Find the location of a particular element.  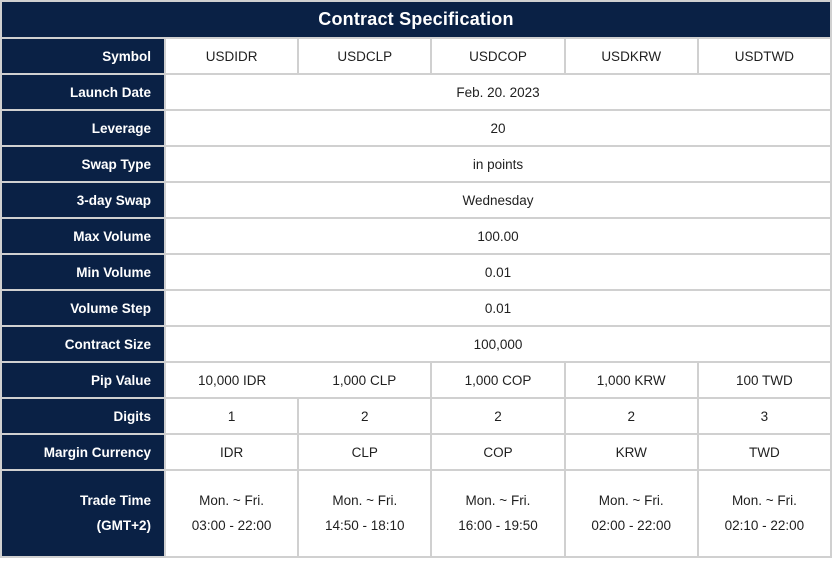

cell-digits-usdidr: 1 is located at coordinates (232, 416).